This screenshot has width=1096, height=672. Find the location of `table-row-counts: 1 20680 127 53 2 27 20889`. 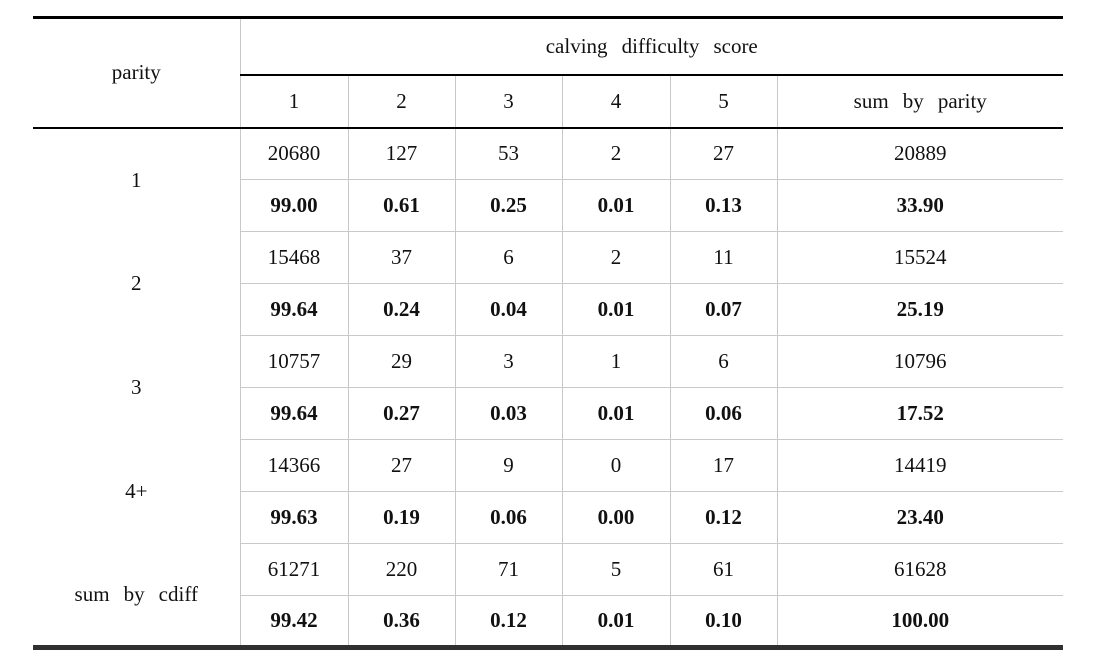

table-row-counts: 1 20680 127 53 2 27 20889 is located at coordinates (548, 158).